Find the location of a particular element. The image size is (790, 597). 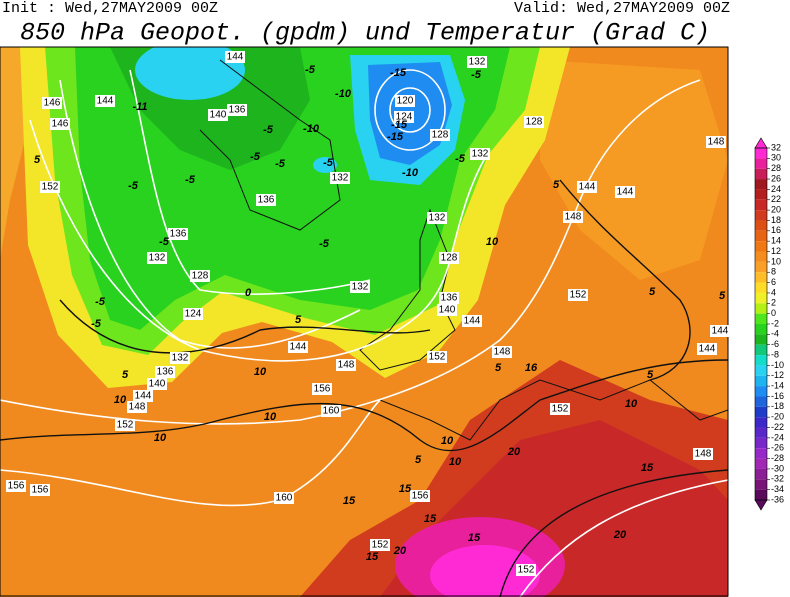

valid-time: Valid: Wed,27MAY2009 00Z is located at coordinates (622, 8).